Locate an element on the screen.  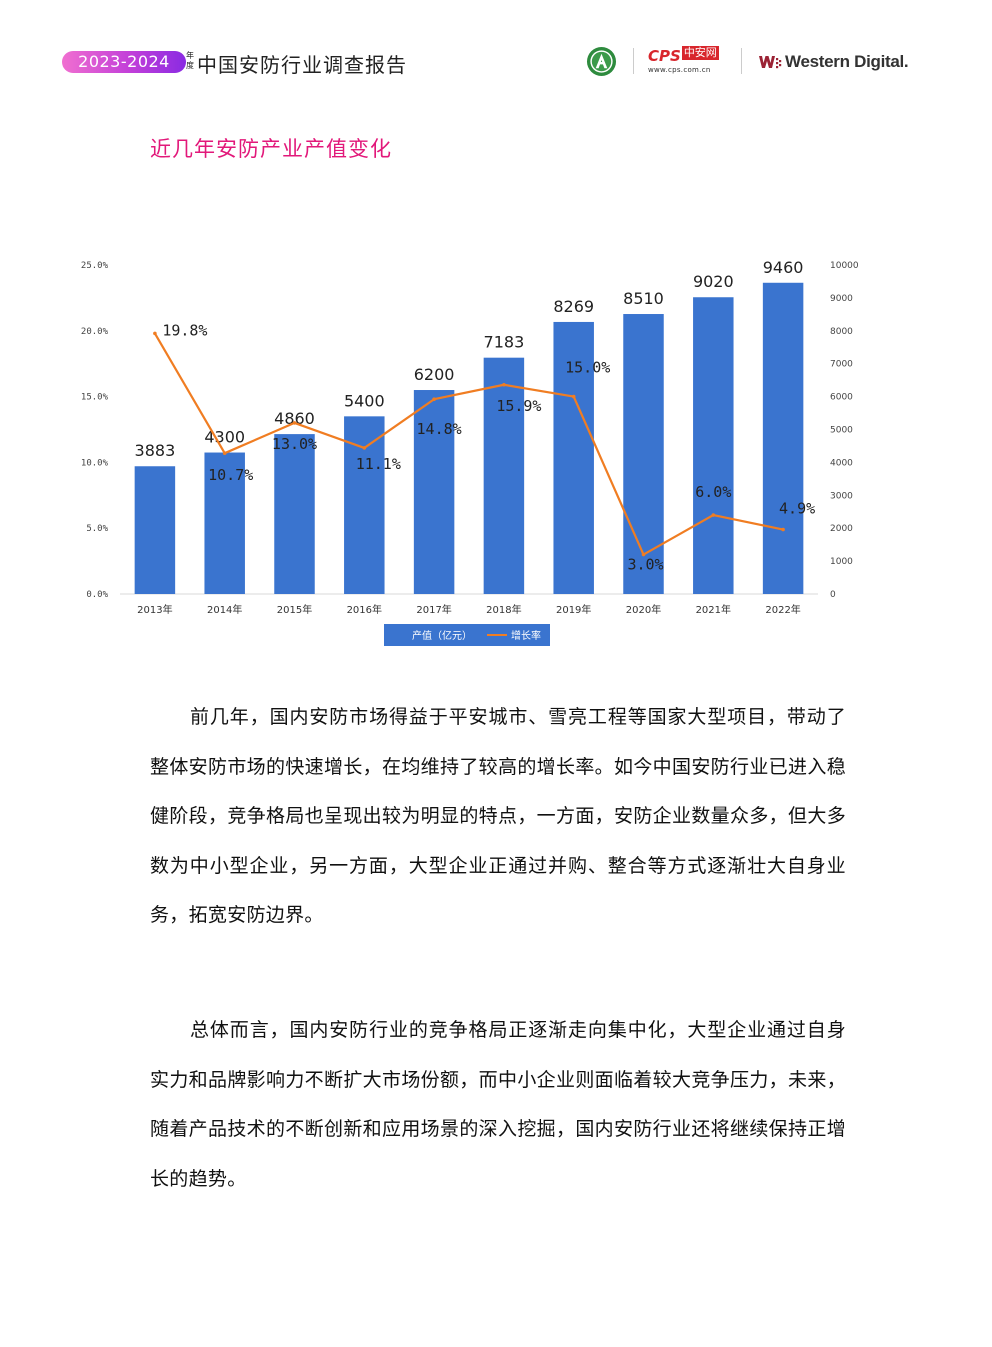
x-tick-label: 2019年 is located at coordinates (573, 609).